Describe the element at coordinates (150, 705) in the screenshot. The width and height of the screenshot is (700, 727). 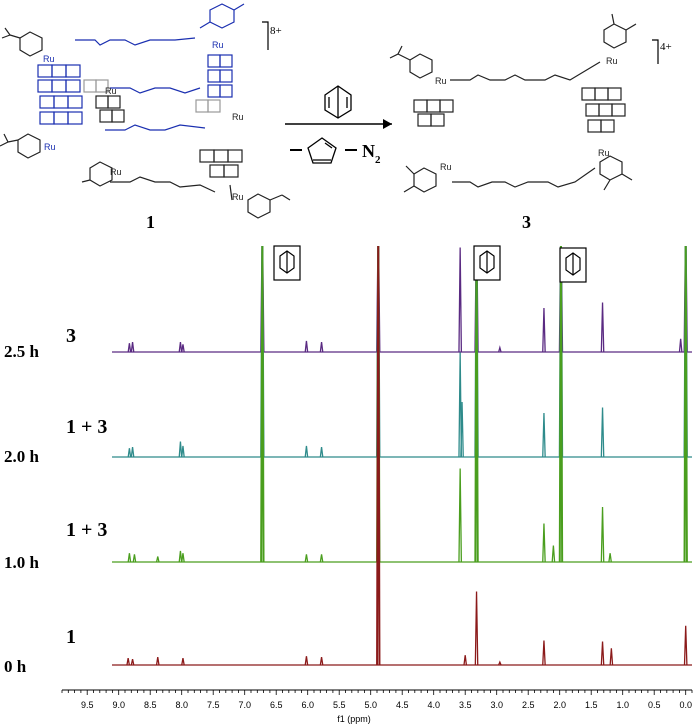
I see `axis-tick-label: 8.5` at that location.